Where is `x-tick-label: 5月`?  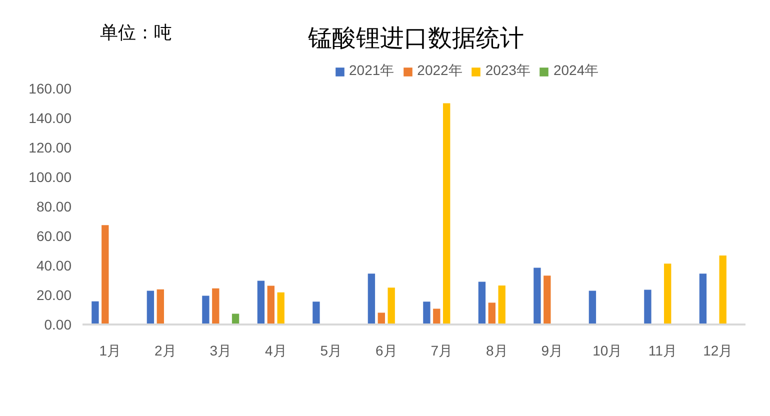 x-tick-label: 5月 is located at coordinates (331, 350).